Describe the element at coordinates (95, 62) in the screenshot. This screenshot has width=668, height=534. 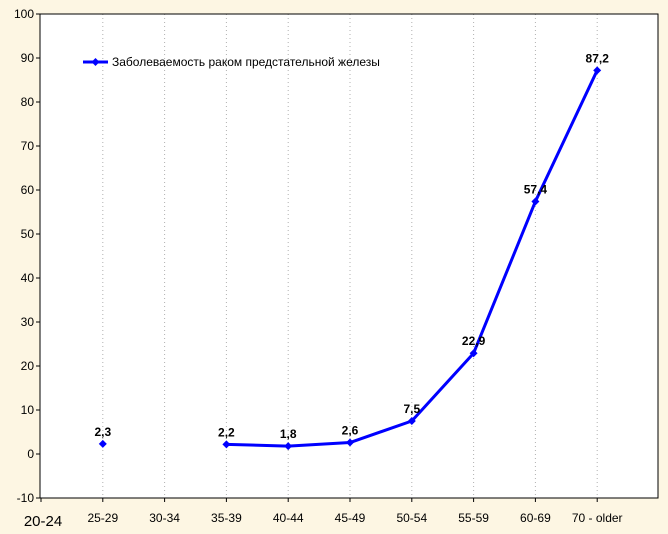
I see `legend-marker` at that location.